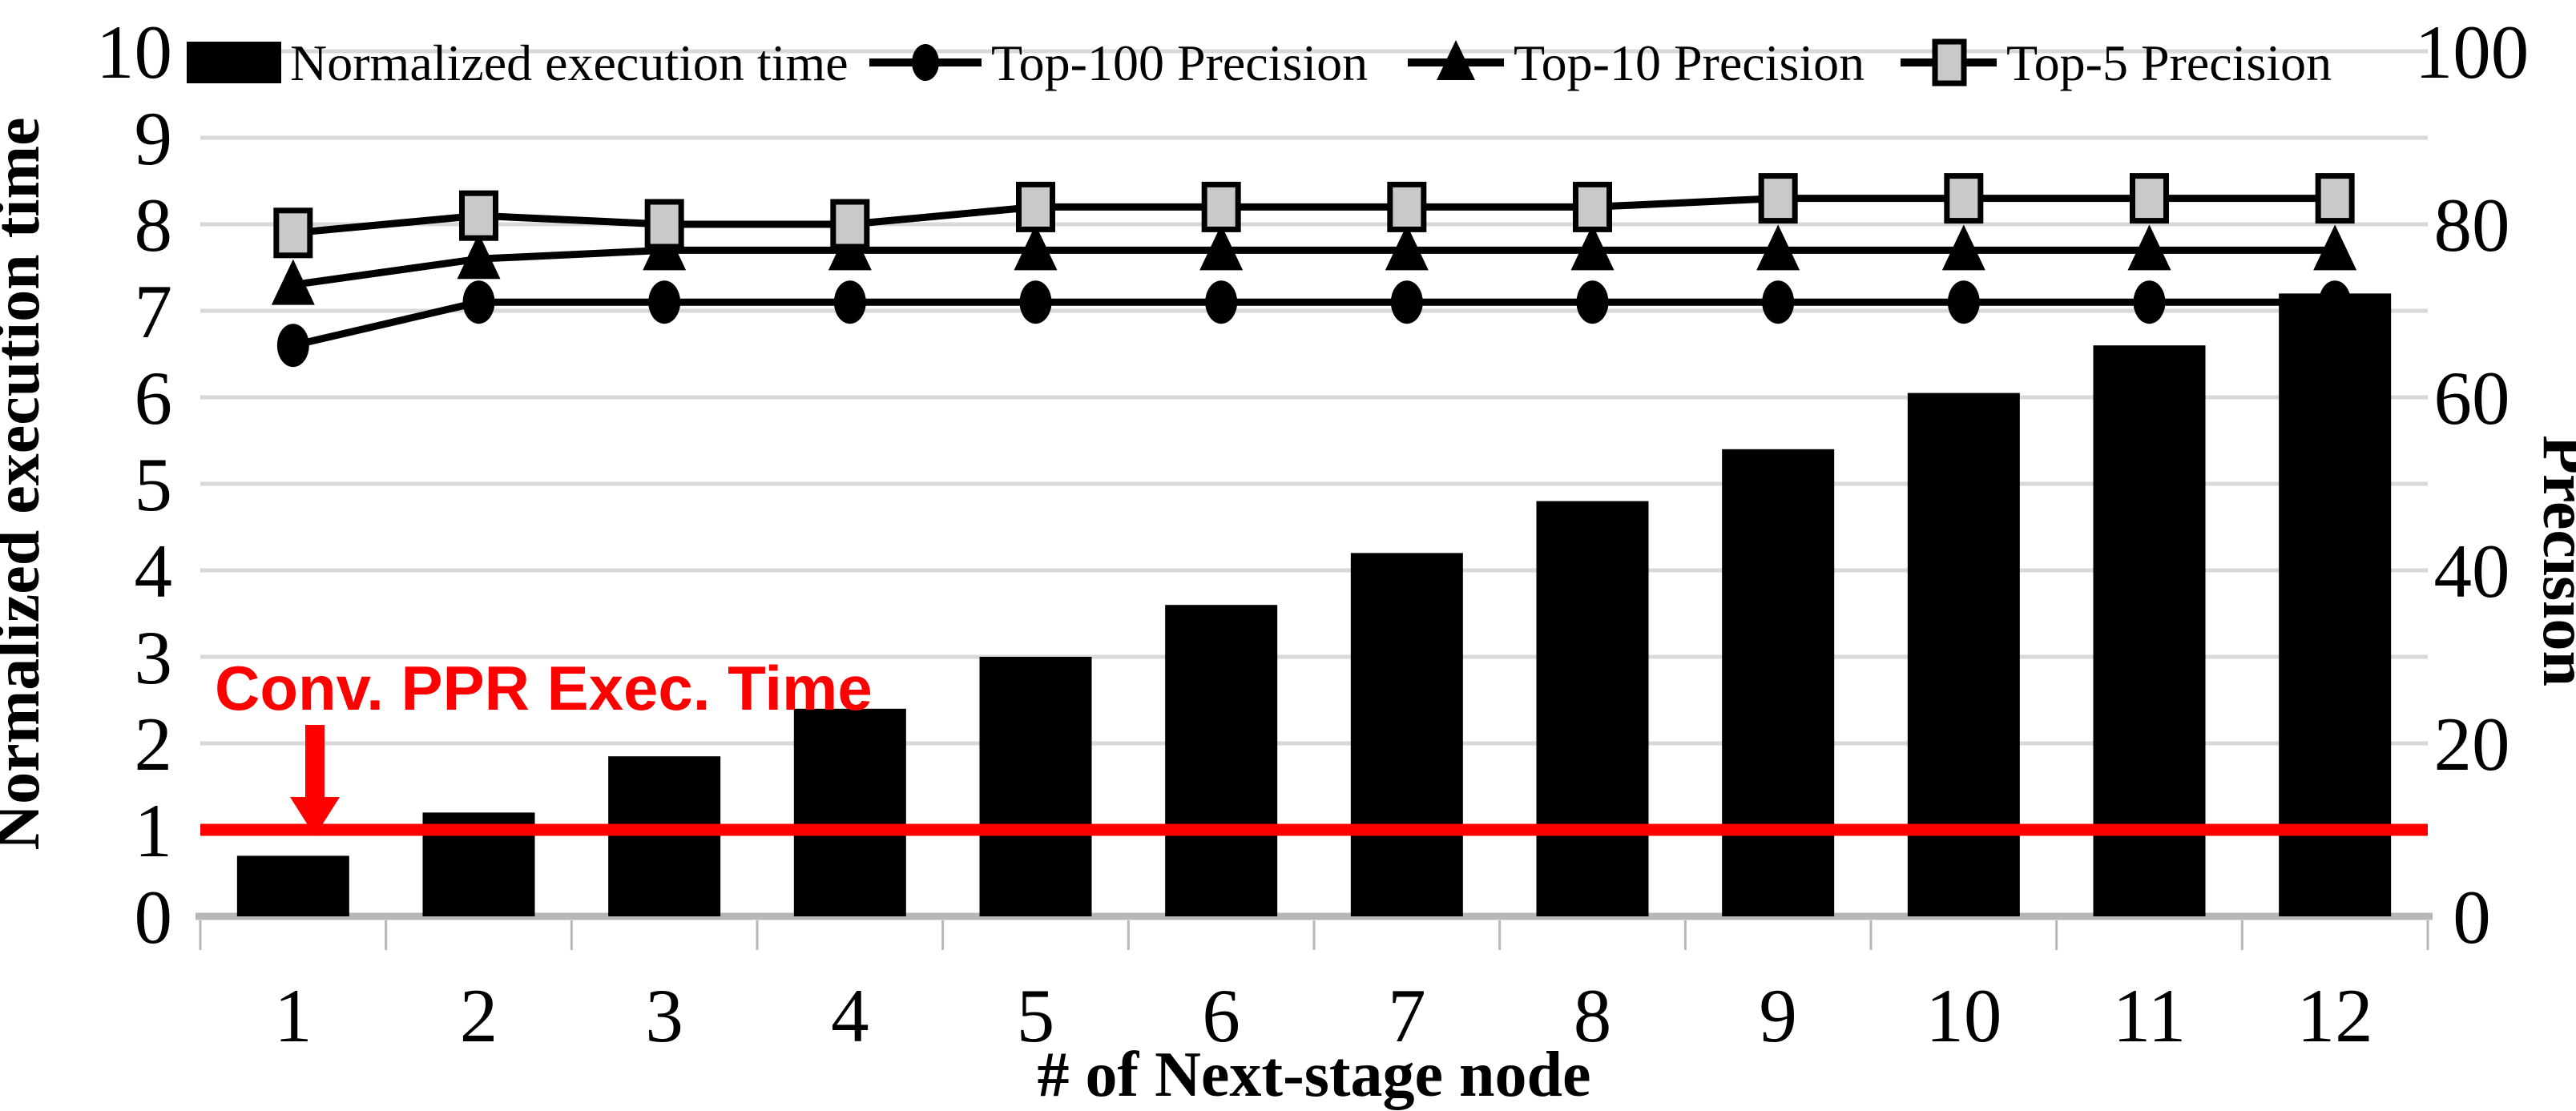 The width and height of the screenshot is (2576, 1111). Describe the element at coordinates (2335, 1015) in the screenshot. I see `x-tick-label: 12` at that location.